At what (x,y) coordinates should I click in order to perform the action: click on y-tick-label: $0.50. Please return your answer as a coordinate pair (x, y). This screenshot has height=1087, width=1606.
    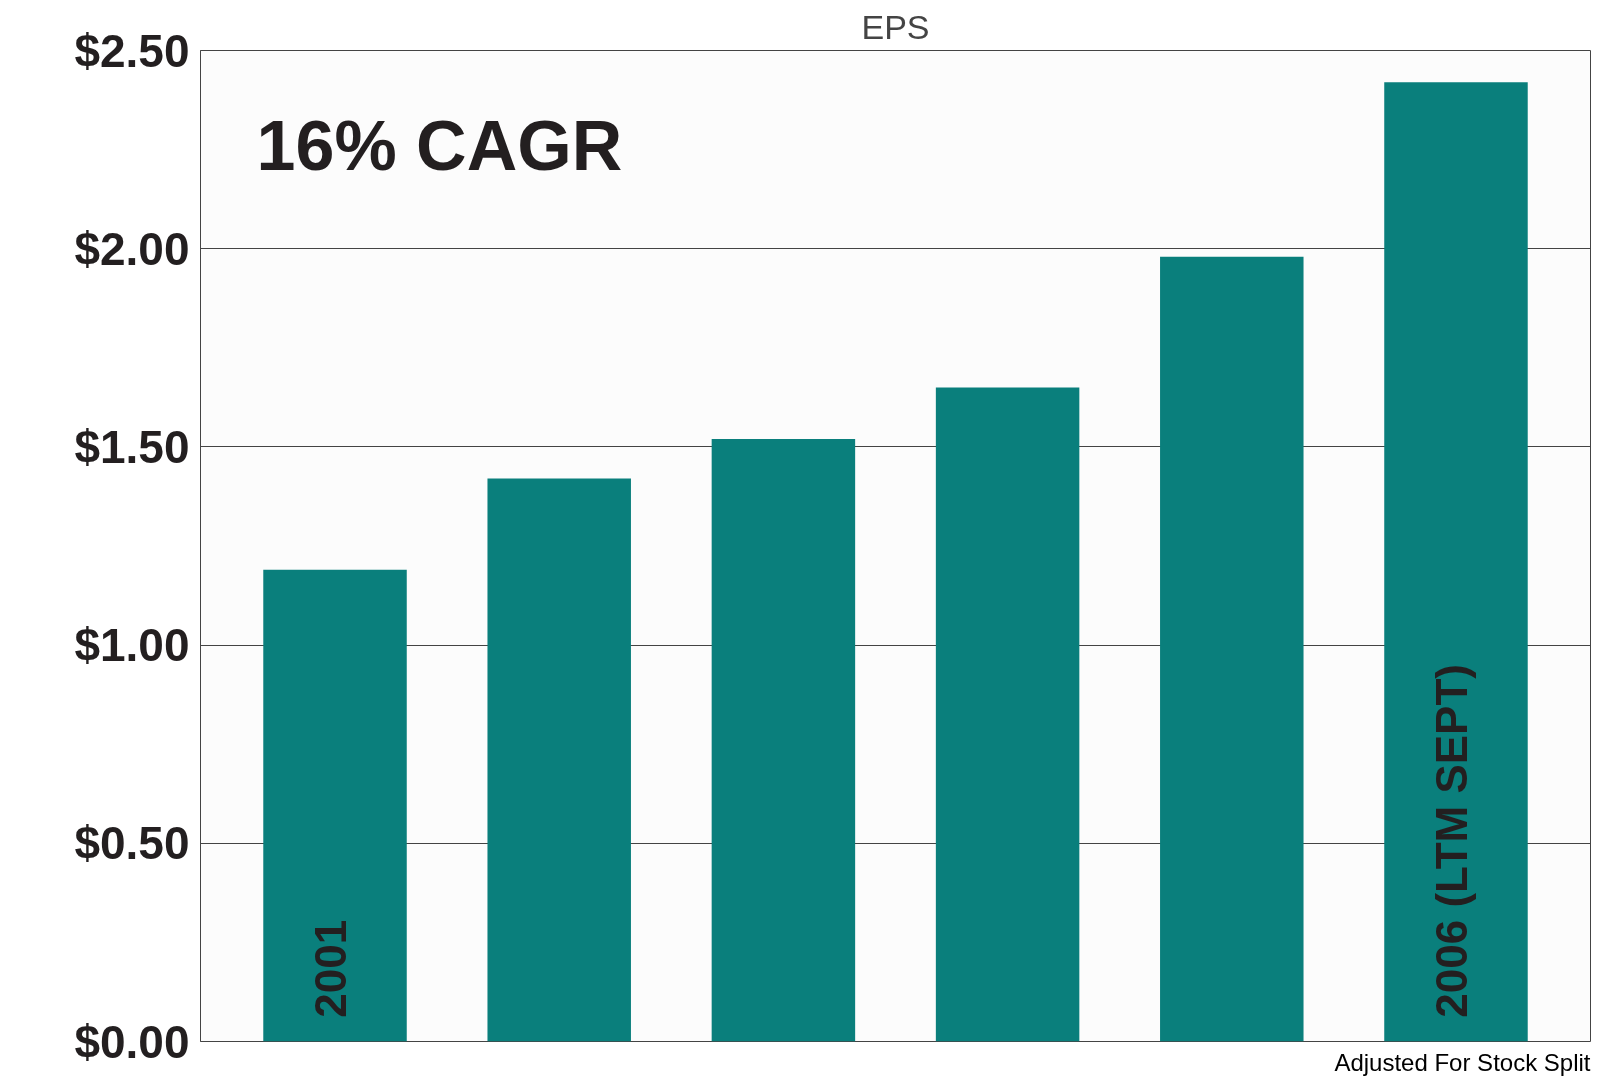
    Looking at the image, I should click on (132, 843).